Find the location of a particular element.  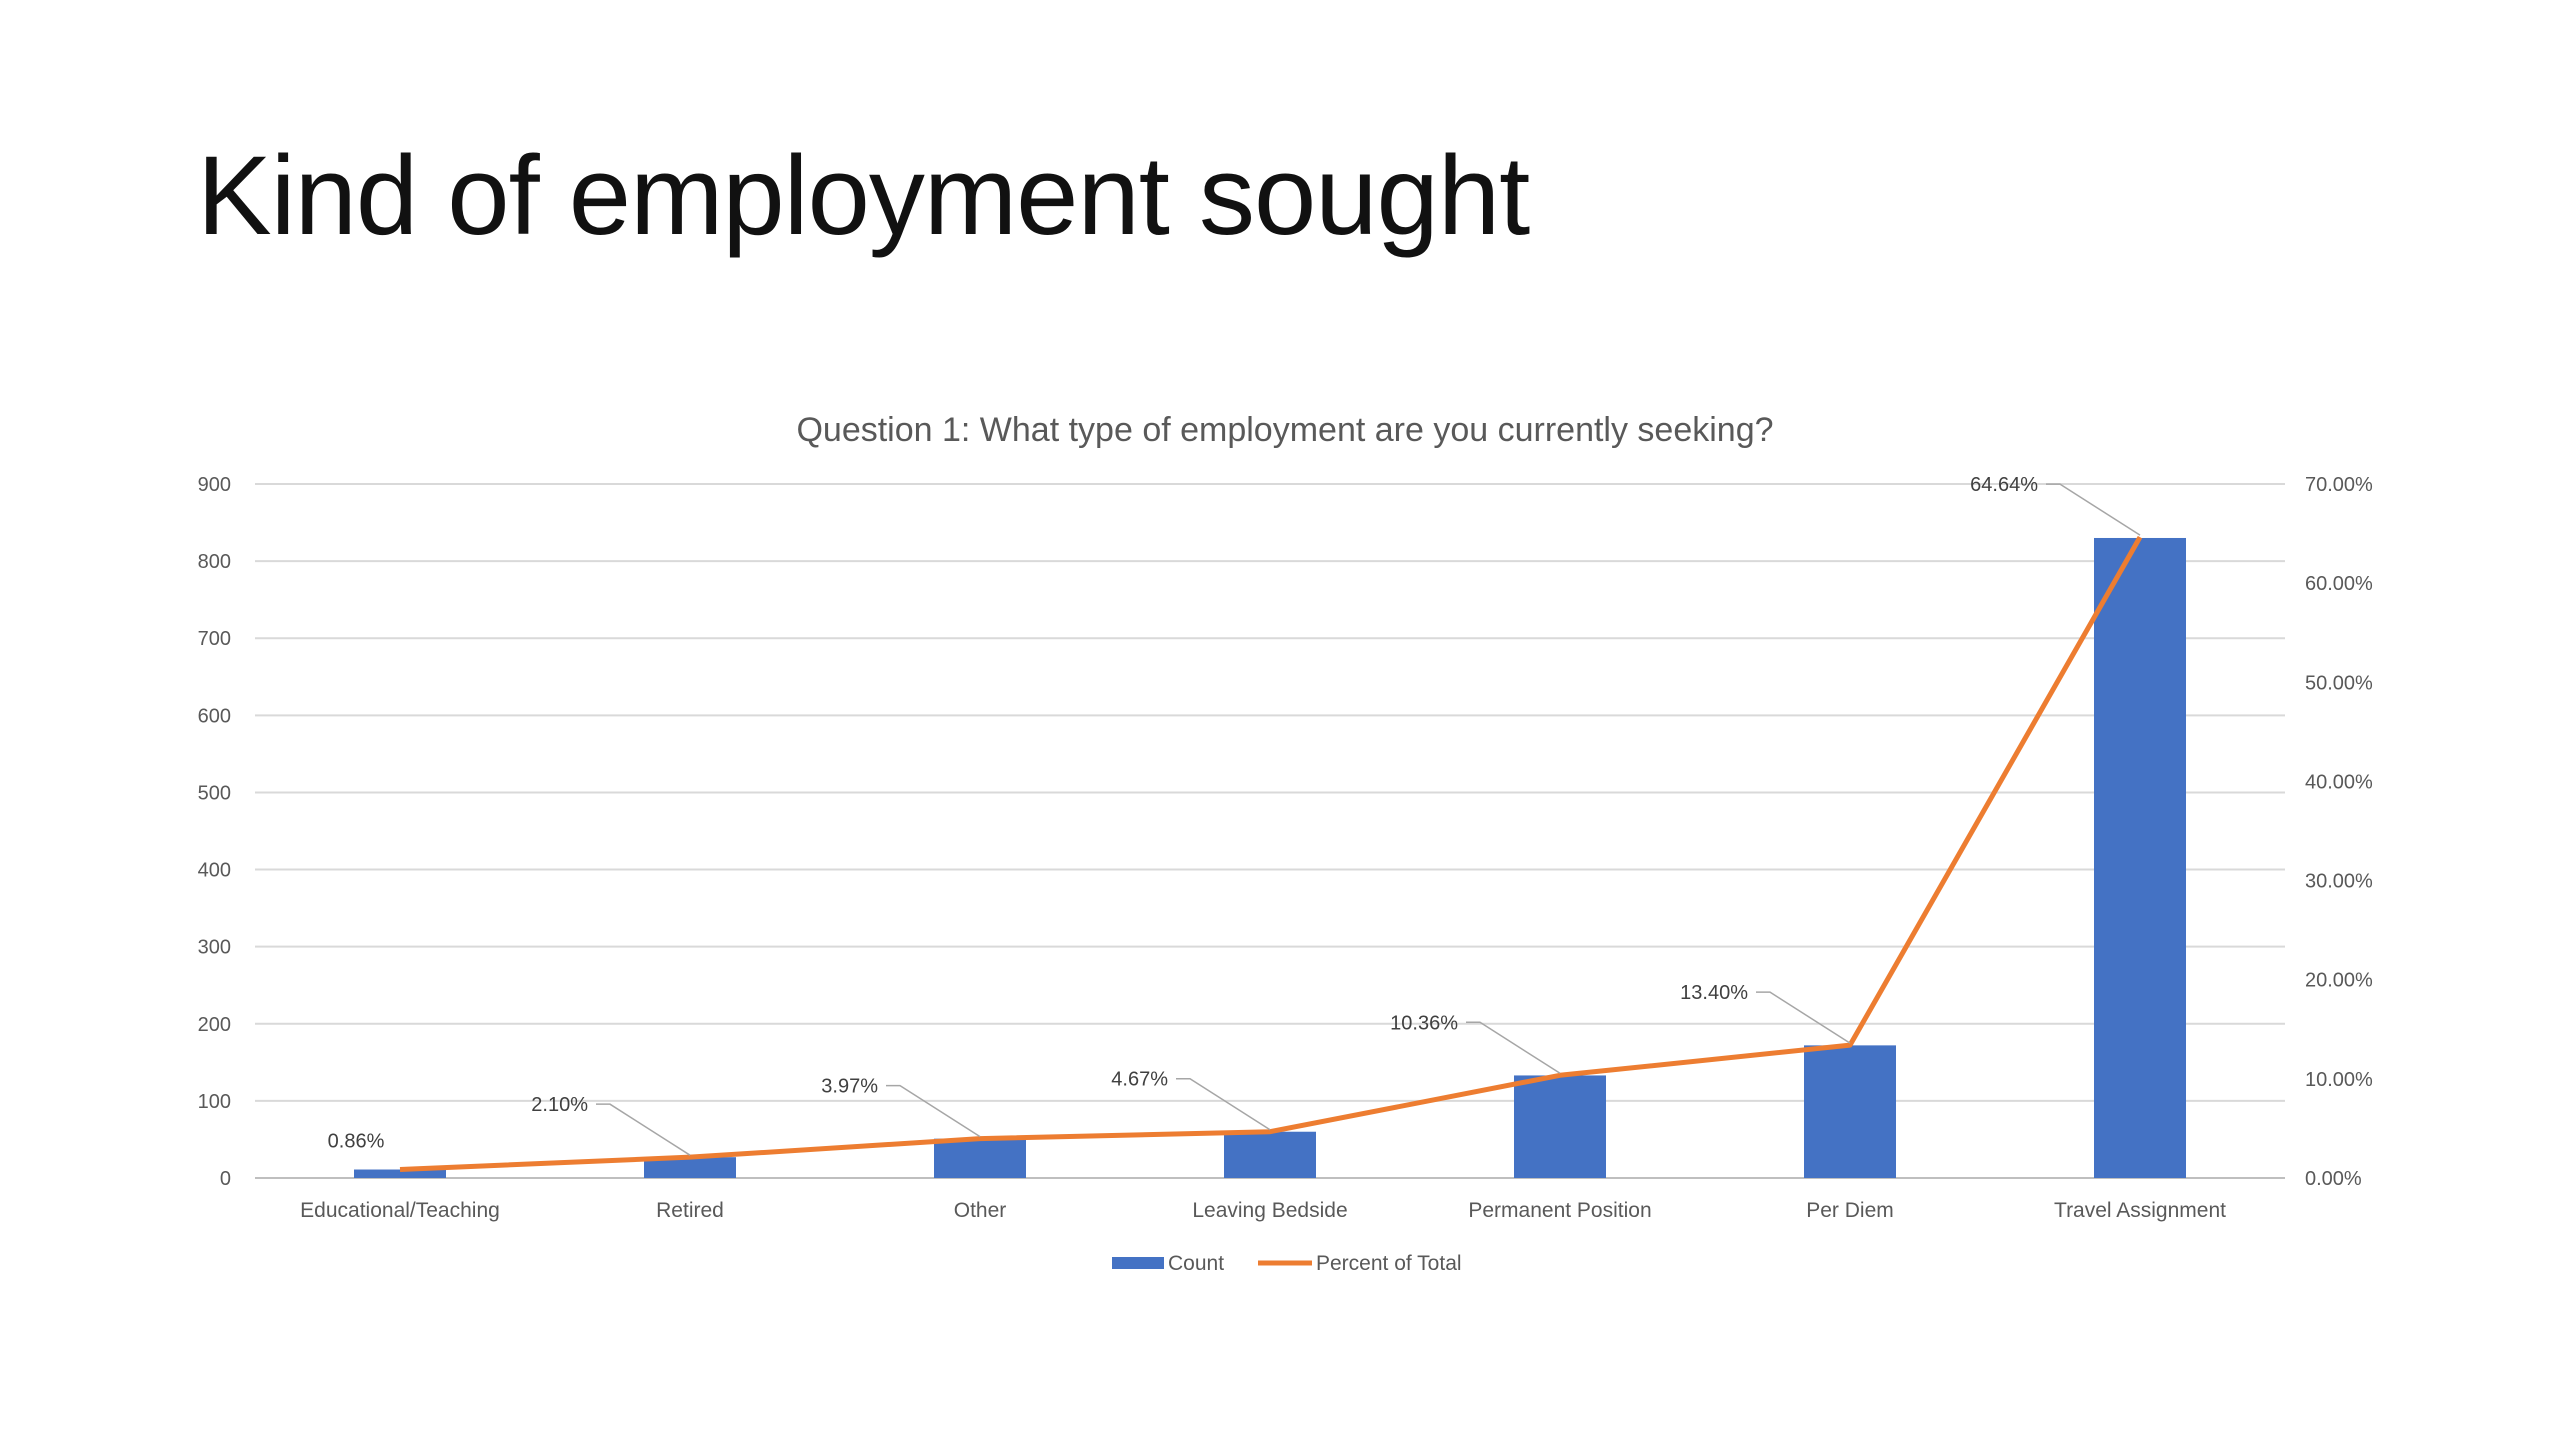

category-label: Other is located at coordinates (980, 1210).